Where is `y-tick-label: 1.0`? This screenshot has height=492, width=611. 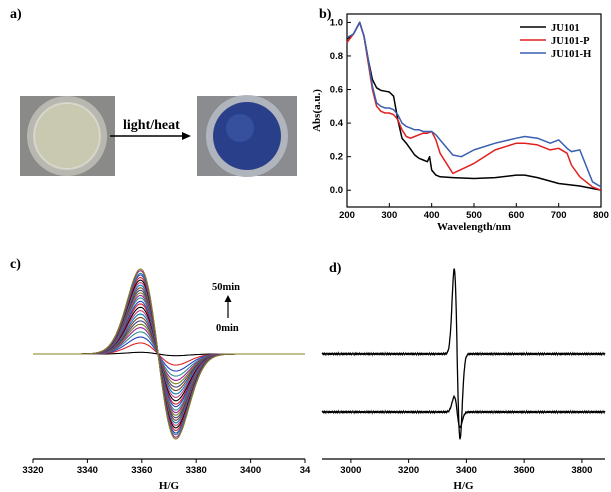
y-tick-label: 1.0 is located at coordinates (336, 22).